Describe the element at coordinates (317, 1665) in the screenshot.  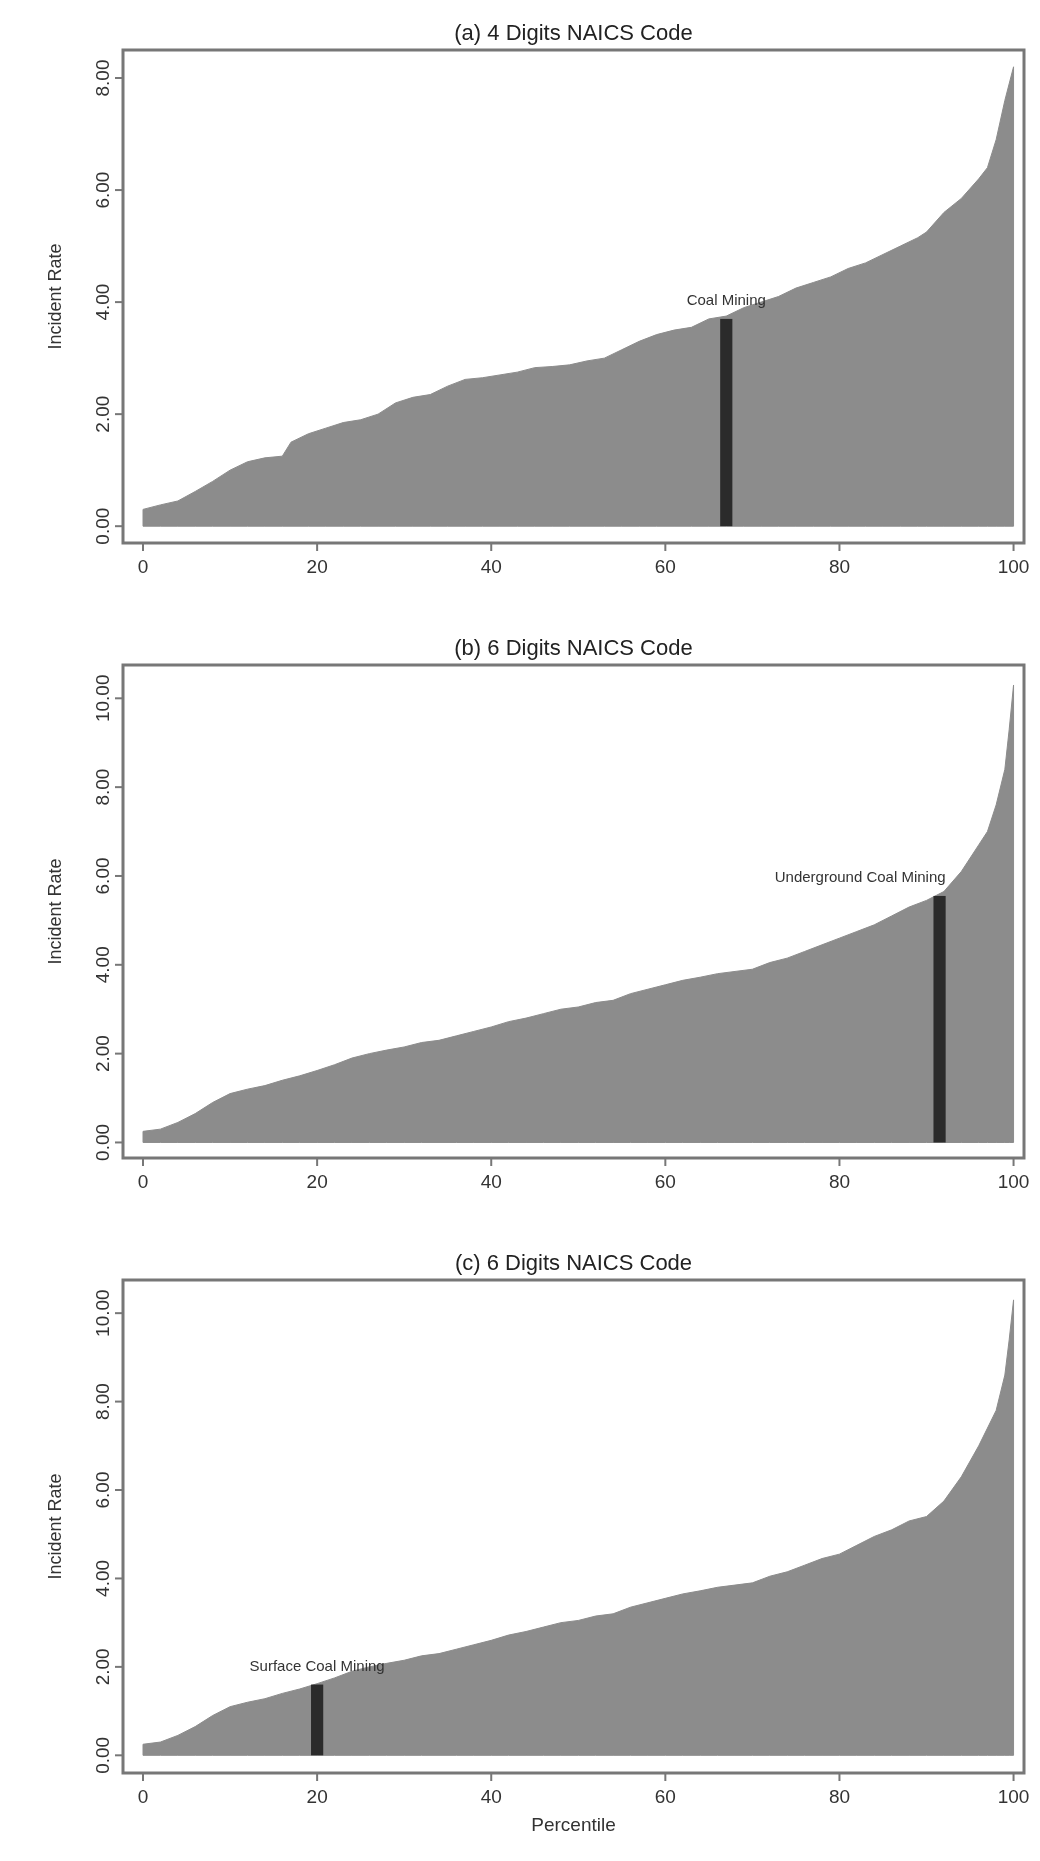
I see `annotation: Surface Coal Mining` at that location.